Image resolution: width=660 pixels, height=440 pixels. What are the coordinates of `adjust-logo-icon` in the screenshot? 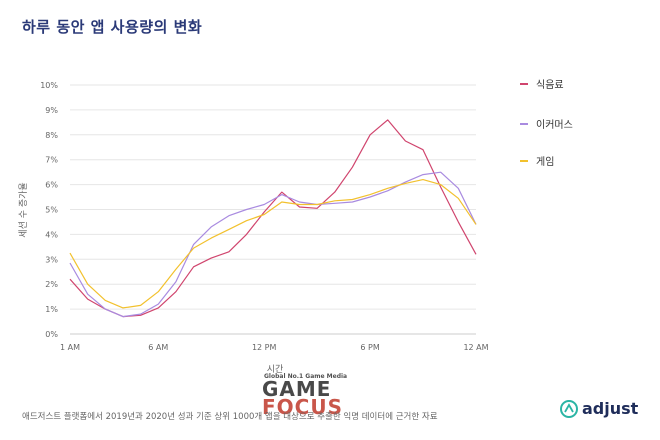 It's located at (569, 408).